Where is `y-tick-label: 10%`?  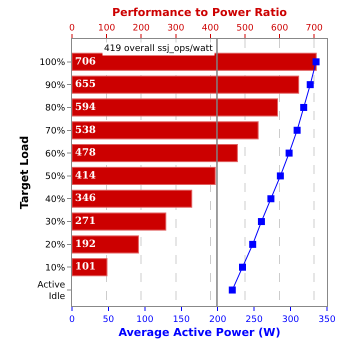 y-tick-label: 10% is located at coordinates (55, 268).